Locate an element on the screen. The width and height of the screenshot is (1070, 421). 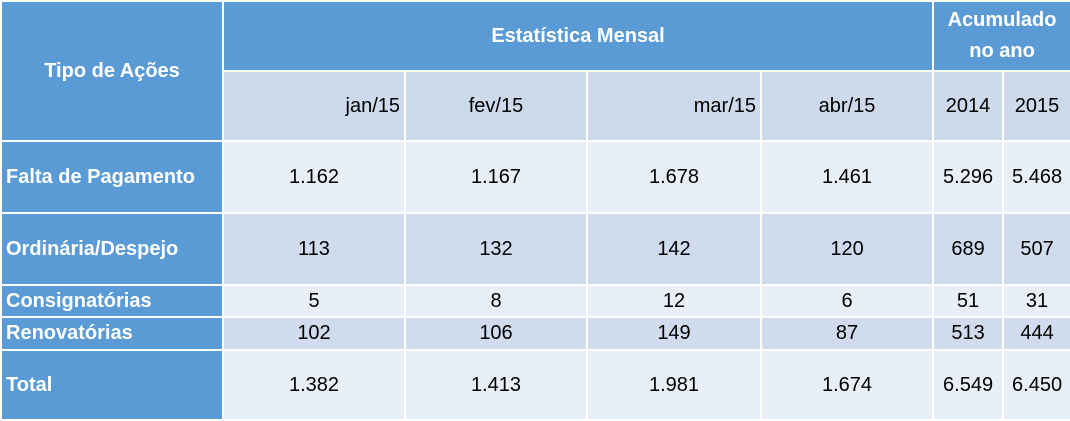
table-row: Consignatórias 5 8 12 6 51 31 is located at coordinates (535, 301).